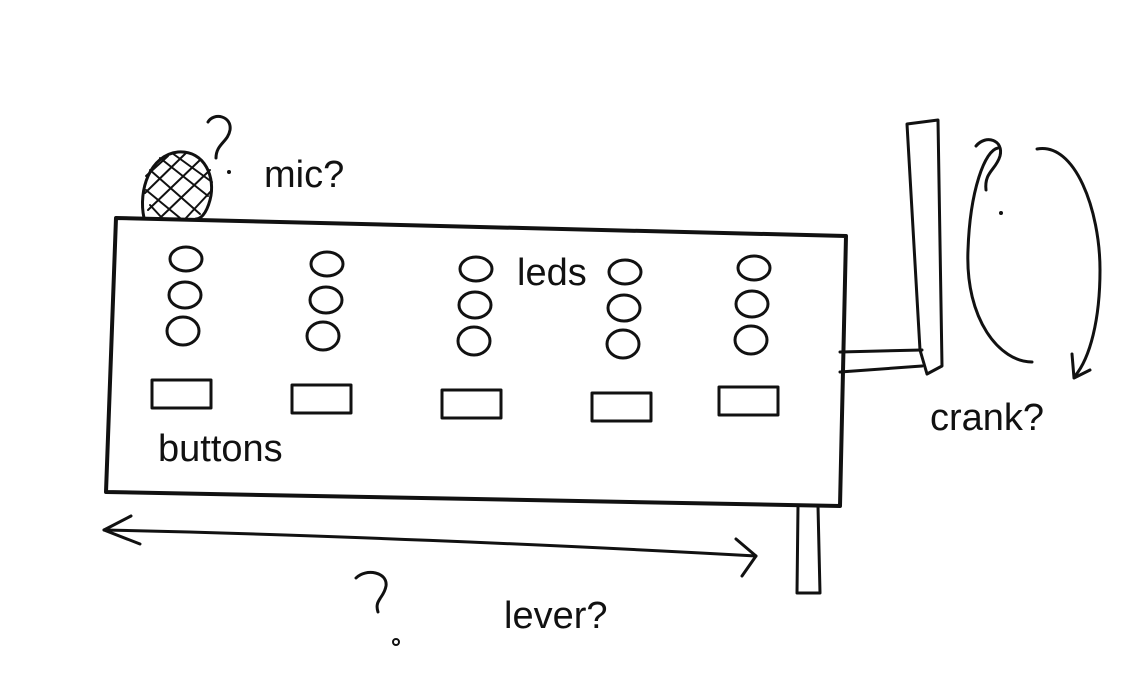 Image resolution: width=1145 pixels, height=693 pixels. I want to click on mic-label: mic?, so click(304, 175).